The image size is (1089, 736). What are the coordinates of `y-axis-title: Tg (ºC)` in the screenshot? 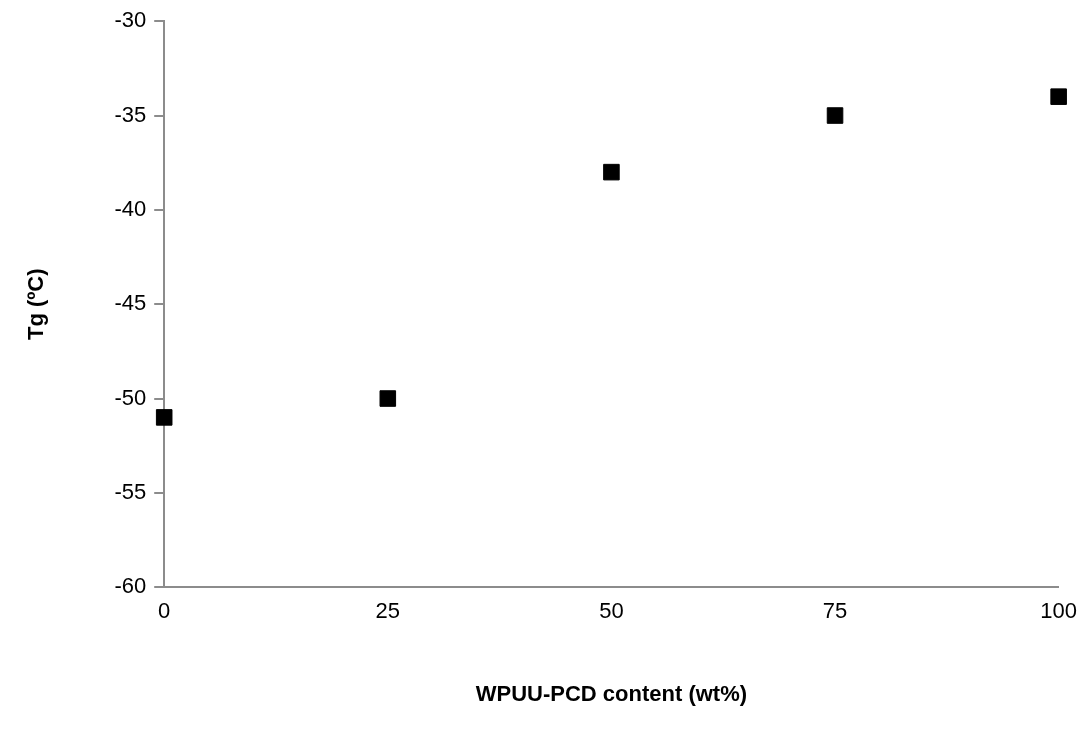 It's located at (36, 304).